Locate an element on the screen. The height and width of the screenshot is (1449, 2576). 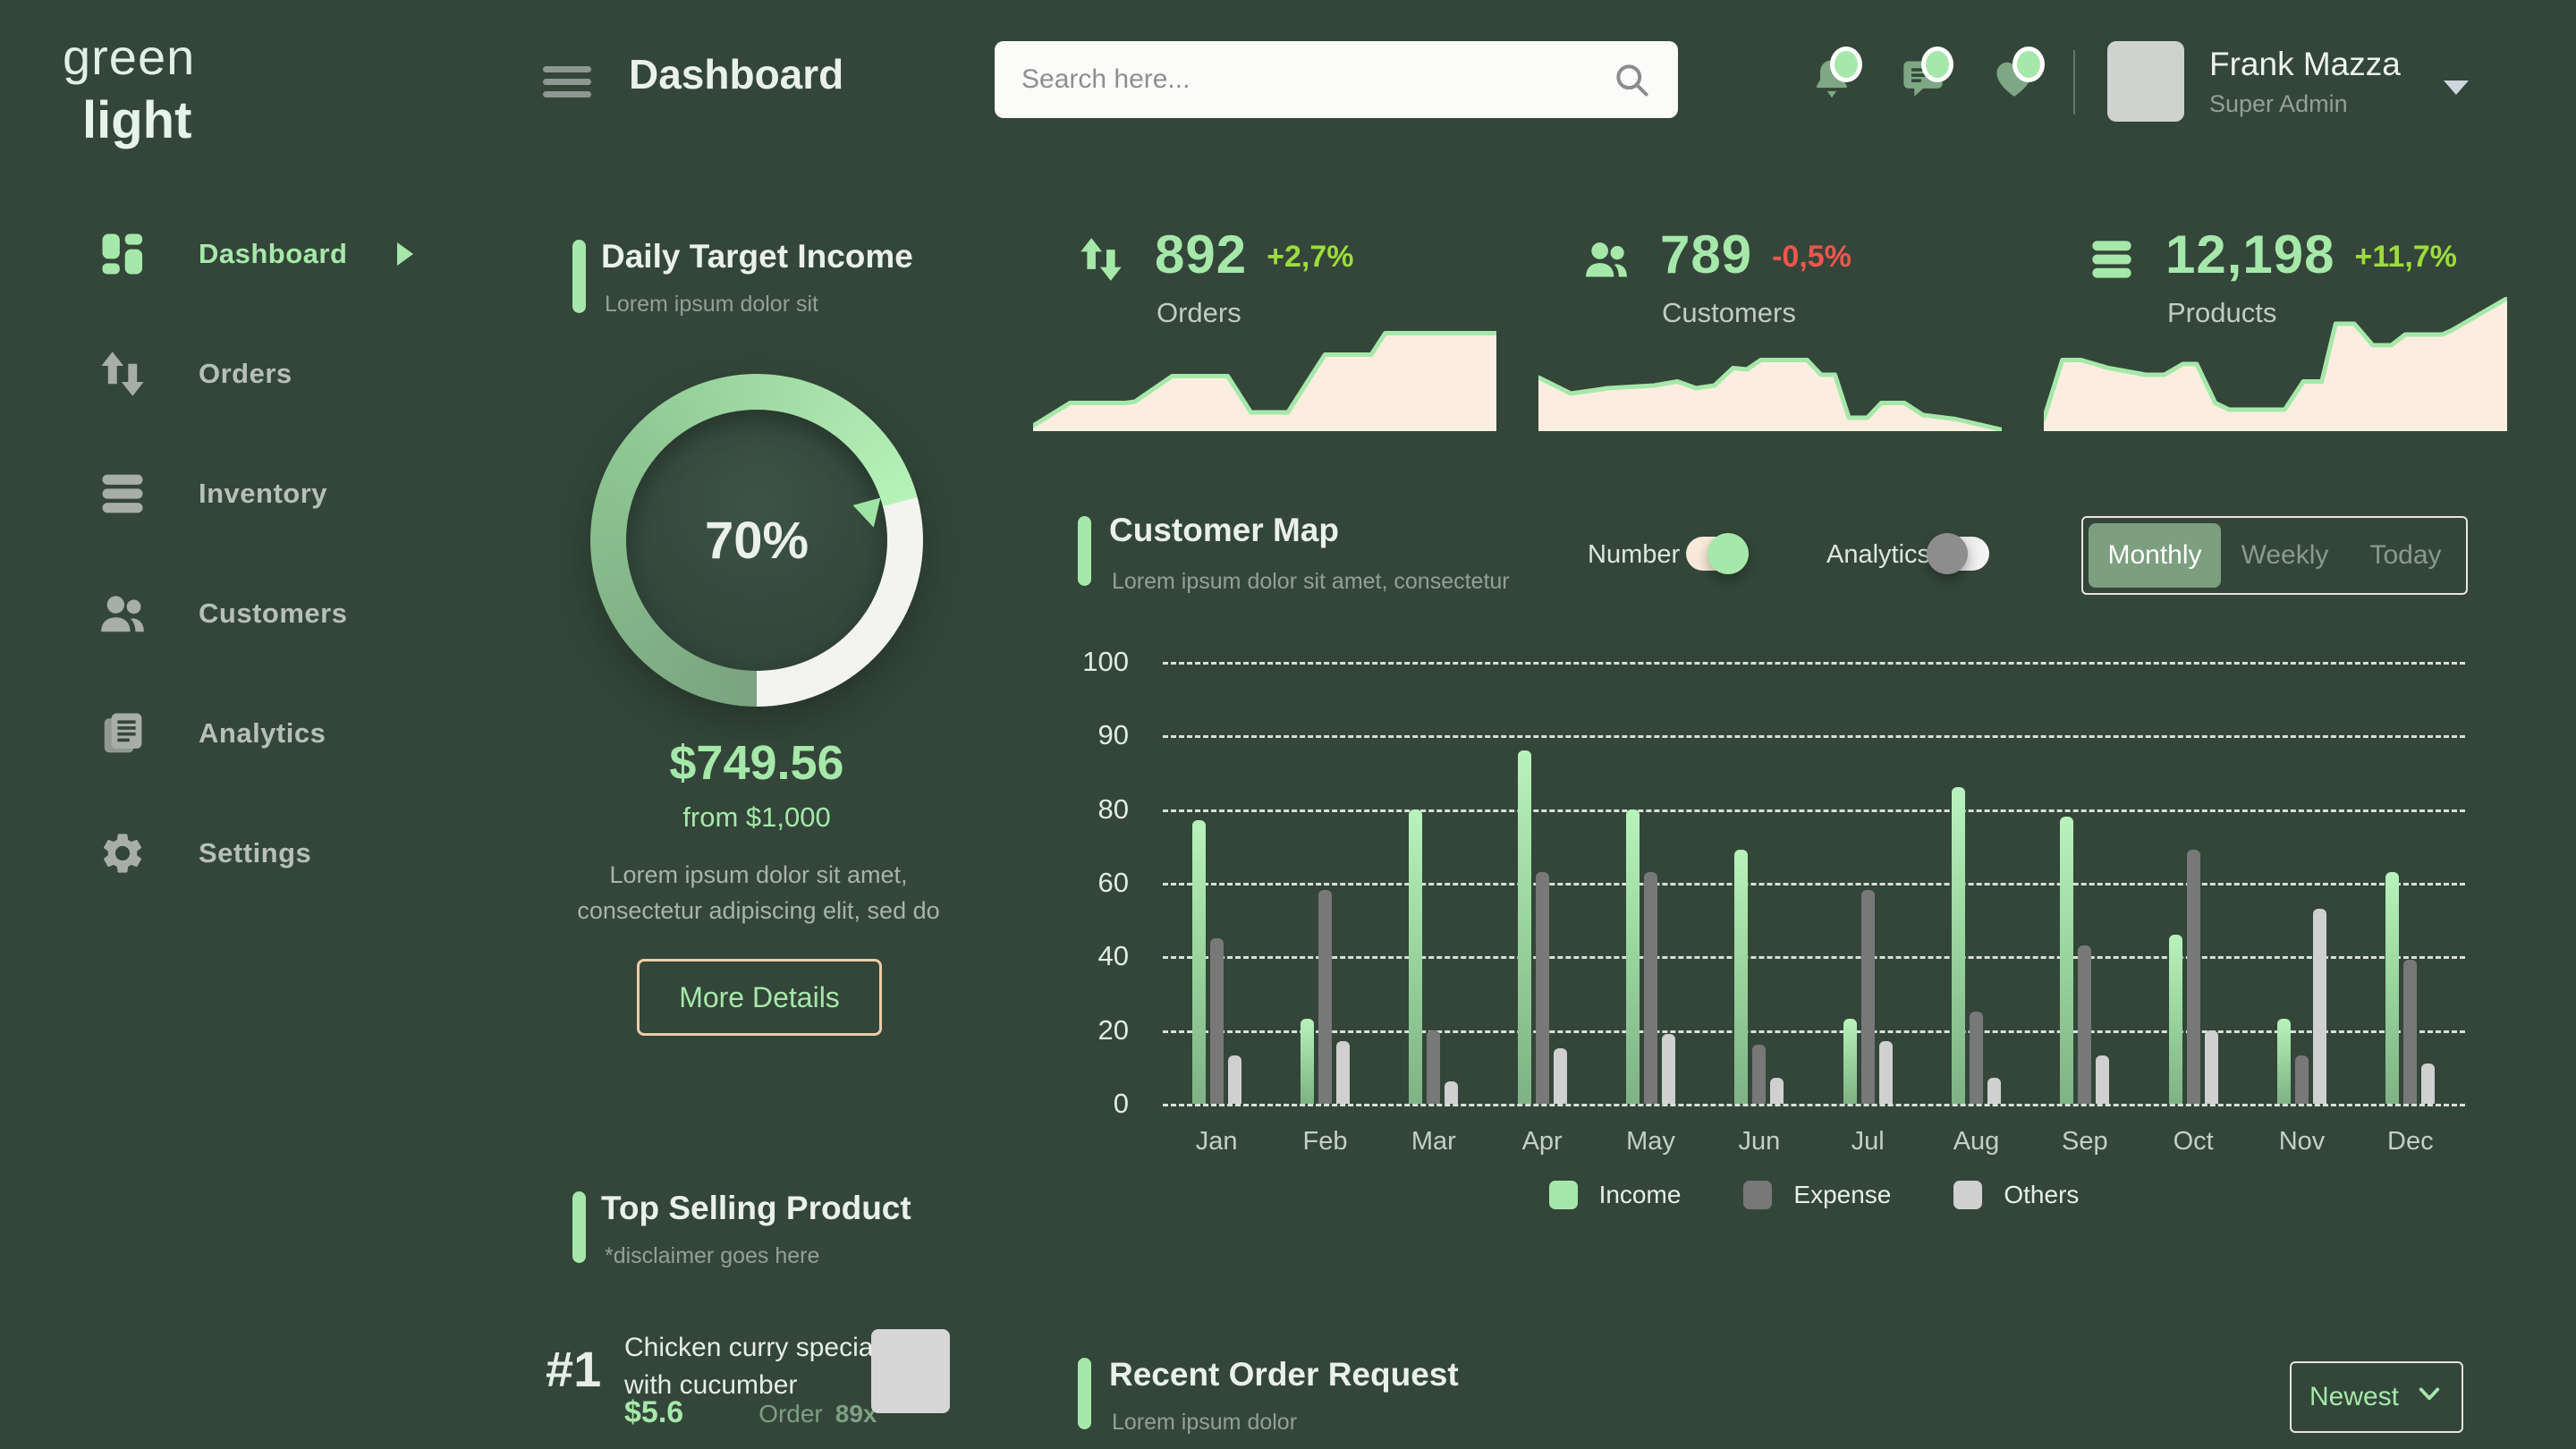
legend-label: Expense is located at coordinates (1842, 1194).